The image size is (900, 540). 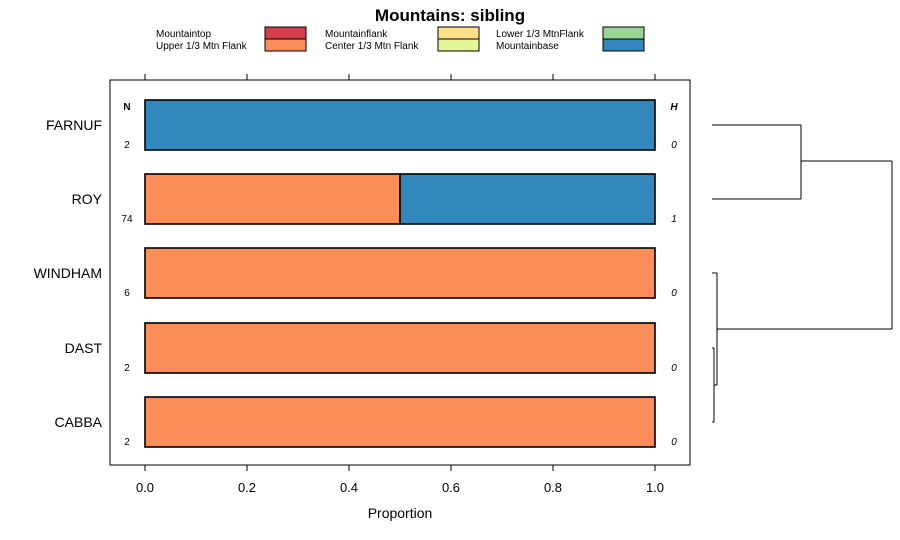 What do you see at coordinates (553, 487) in the screenshot?
I see `x-tick-label-4: 0.8` at bounding box center [553, 487].